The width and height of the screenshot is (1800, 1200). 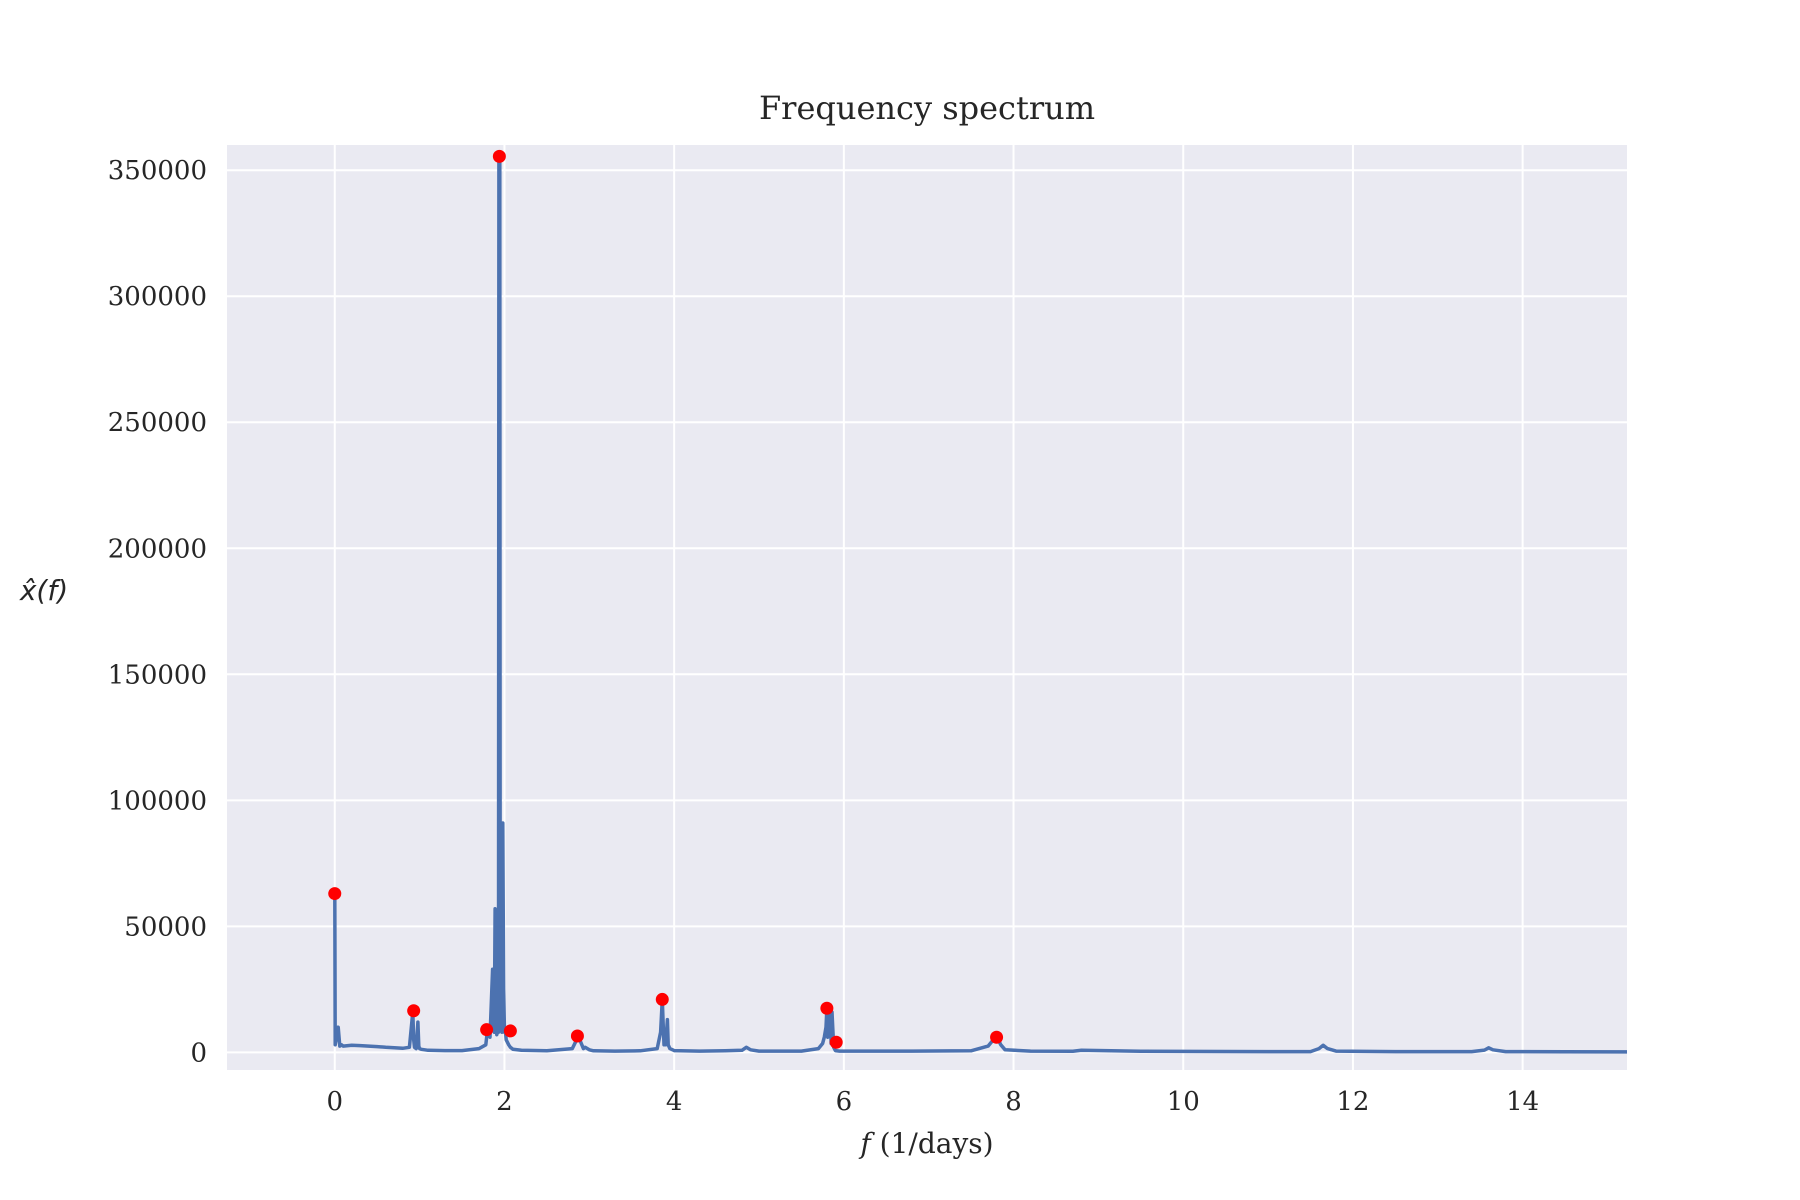 What do you see at coordinates (1352, 1102) in the screenshot?
I see `x-tick-label: 12` at bounding box center [1352, 1102].